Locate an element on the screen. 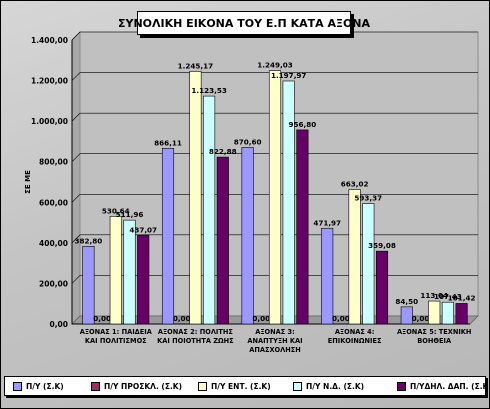 The image size is (490, 409). data-label: 956,80 is located at coordinates (303, 124).